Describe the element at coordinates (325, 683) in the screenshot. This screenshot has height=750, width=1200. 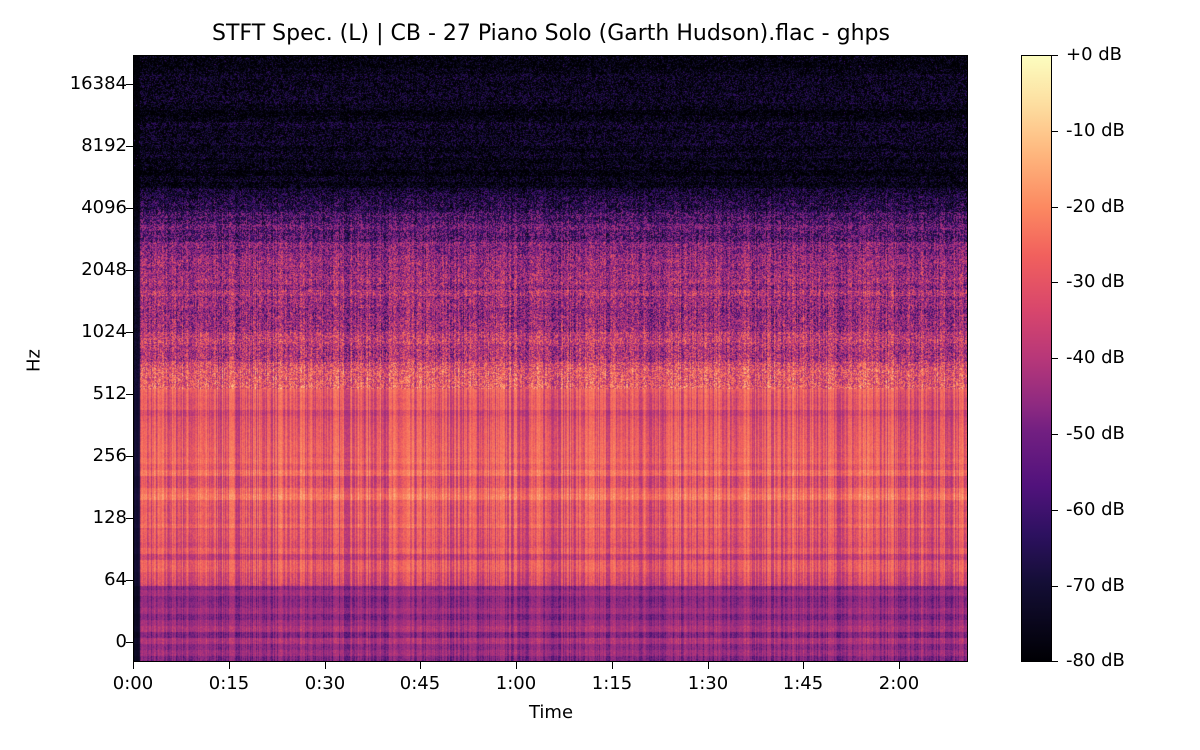
I see `x-tick-label: 0:30` at that location.